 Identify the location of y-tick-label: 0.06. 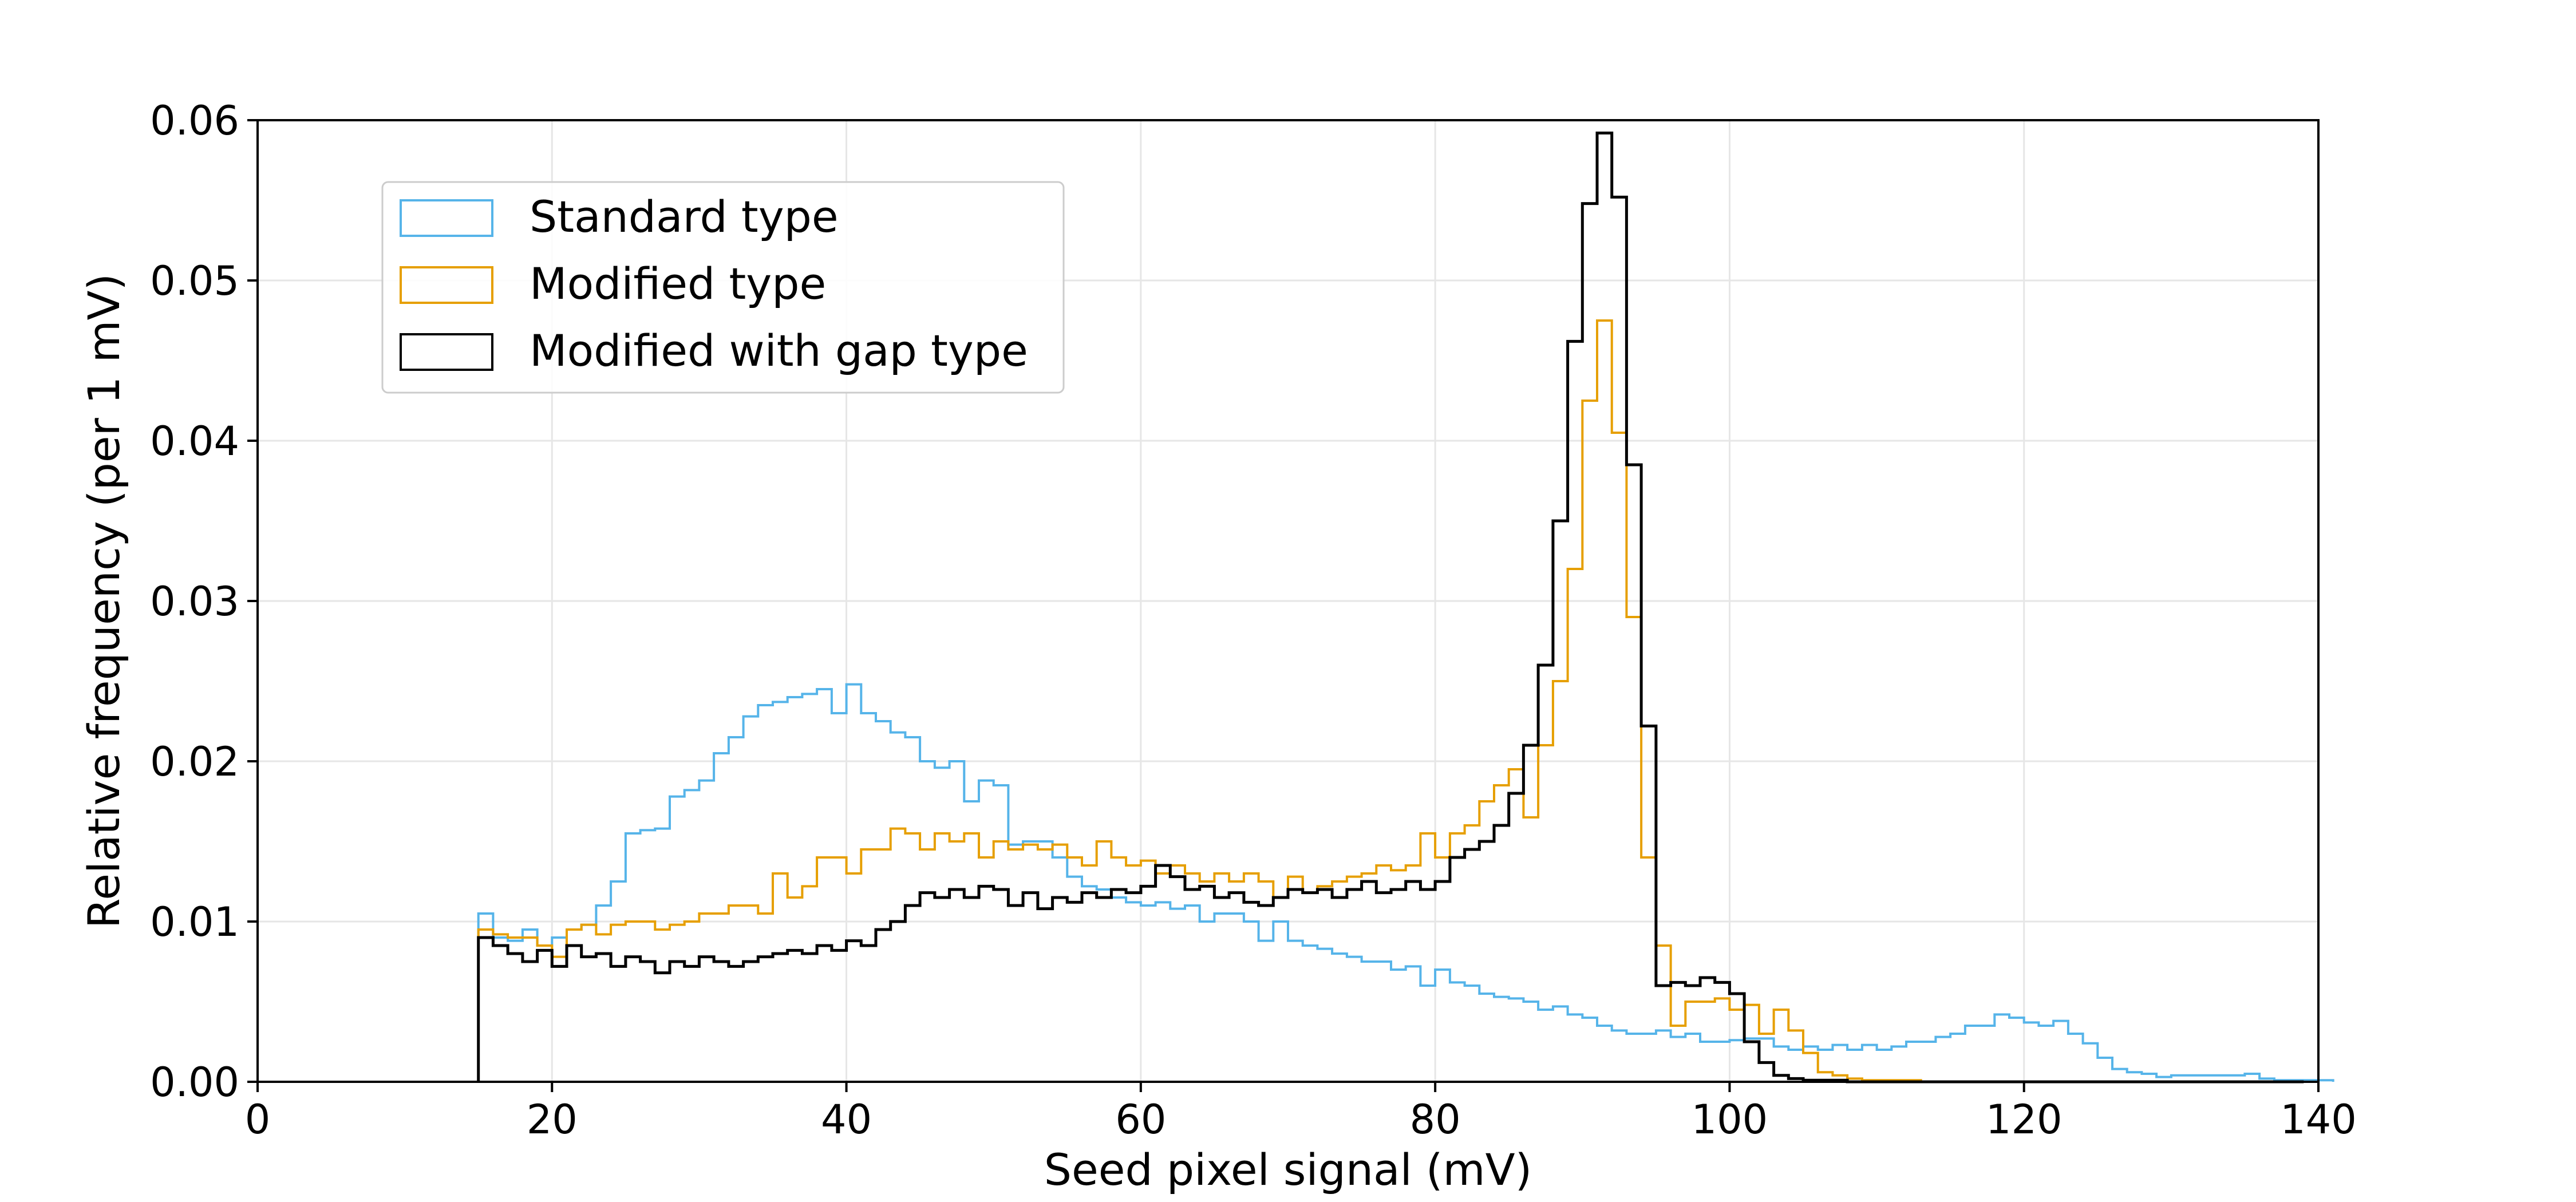
(194, 120).